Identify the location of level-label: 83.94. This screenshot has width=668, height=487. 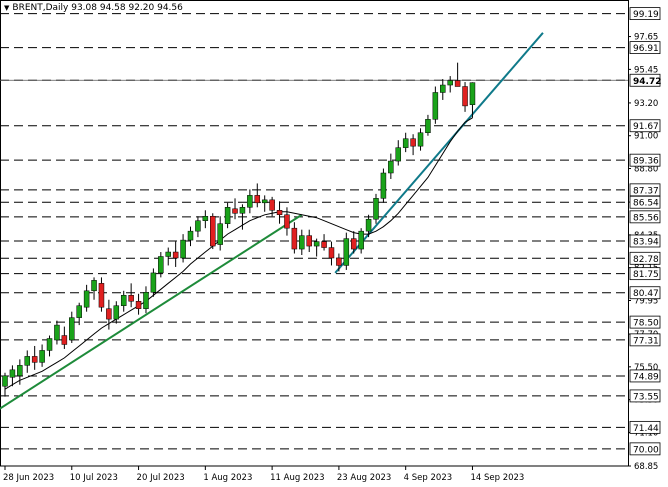
(646, 242).